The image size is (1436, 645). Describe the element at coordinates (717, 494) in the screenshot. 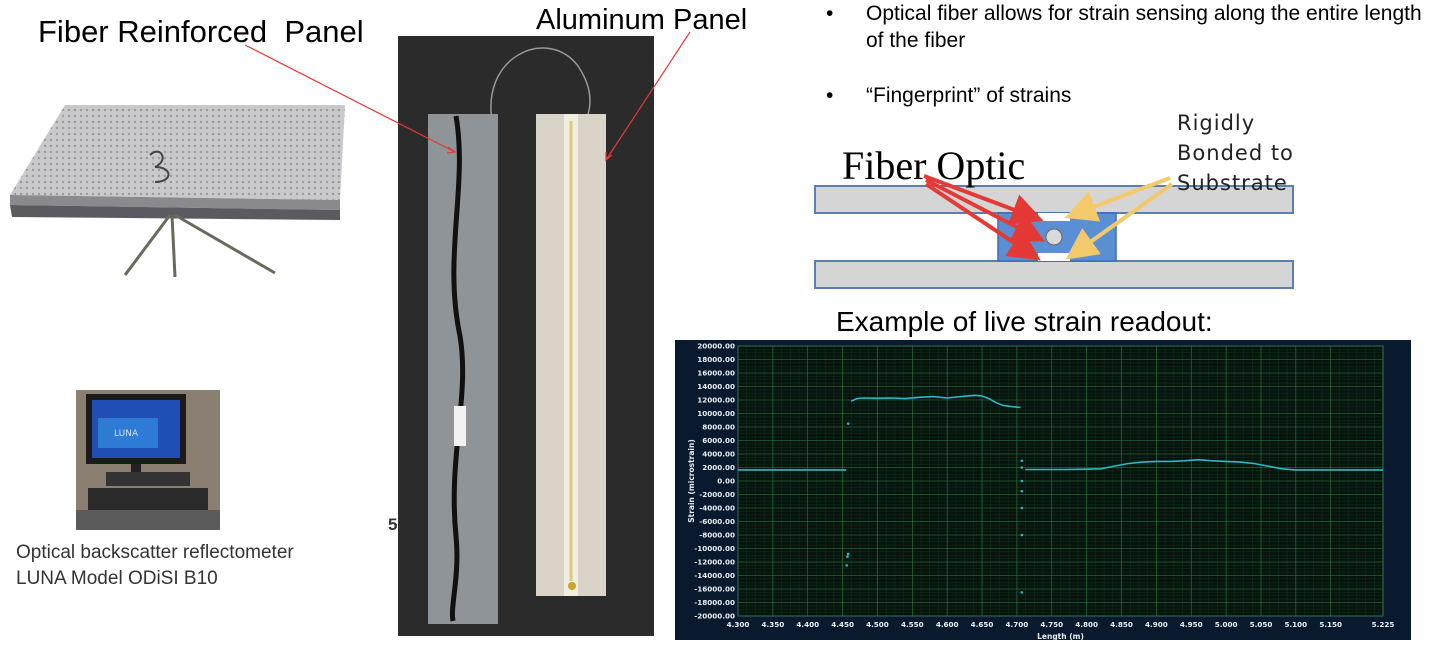

I see `y-tick-label: -2000.00` at that location.